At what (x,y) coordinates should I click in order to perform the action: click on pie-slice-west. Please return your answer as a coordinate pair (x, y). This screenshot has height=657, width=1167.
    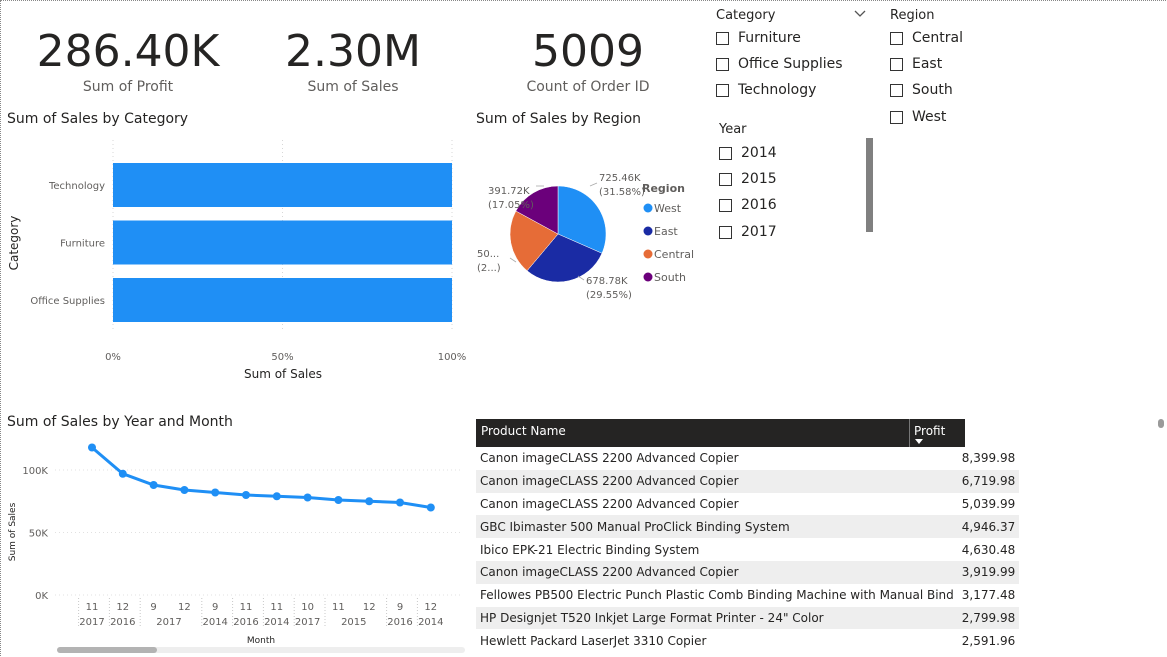
    Looking at the image, I should click on (582, 219).